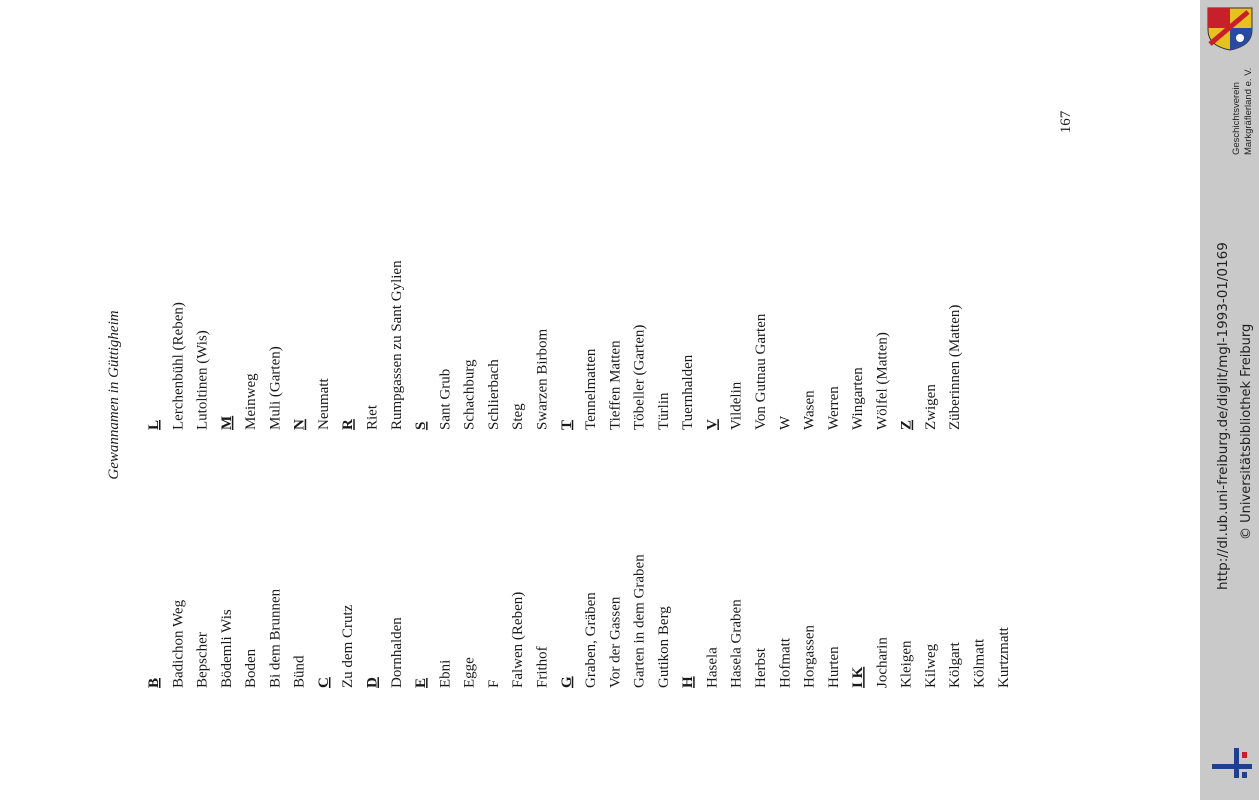 The height and width of the screenshot is (800, 1259). I want to click on field-name: Falwen (Reben), so click(518, 640).